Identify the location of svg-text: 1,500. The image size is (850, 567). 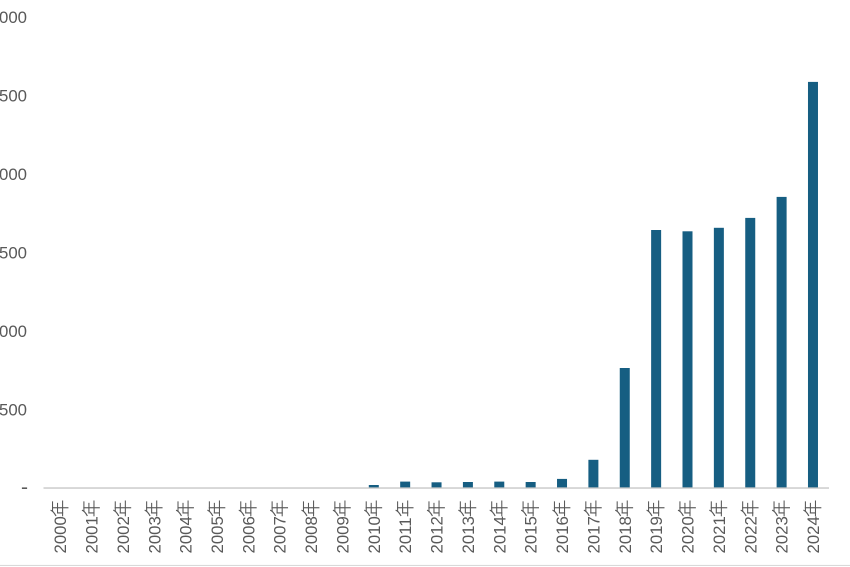
(13, 253).